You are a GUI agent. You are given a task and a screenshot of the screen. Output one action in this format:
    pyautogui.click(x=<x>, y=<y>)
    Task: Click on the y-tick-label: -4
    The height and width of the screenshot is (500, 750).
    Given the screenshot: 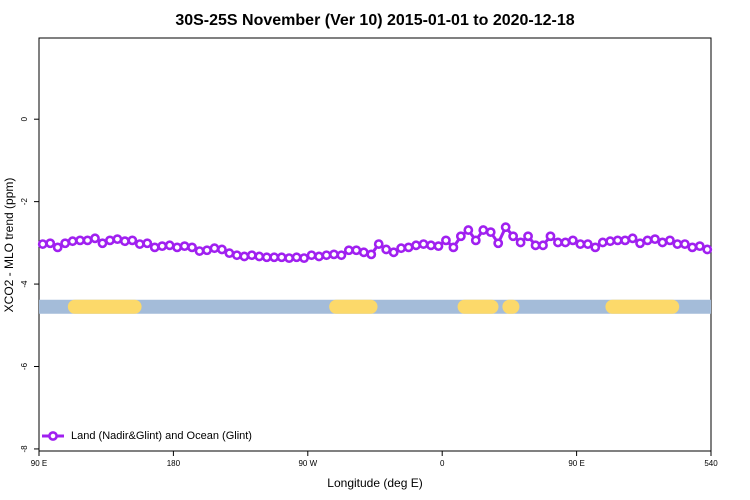 What is the action you would take?
    pyautogui.click(x=24, y=284)
    